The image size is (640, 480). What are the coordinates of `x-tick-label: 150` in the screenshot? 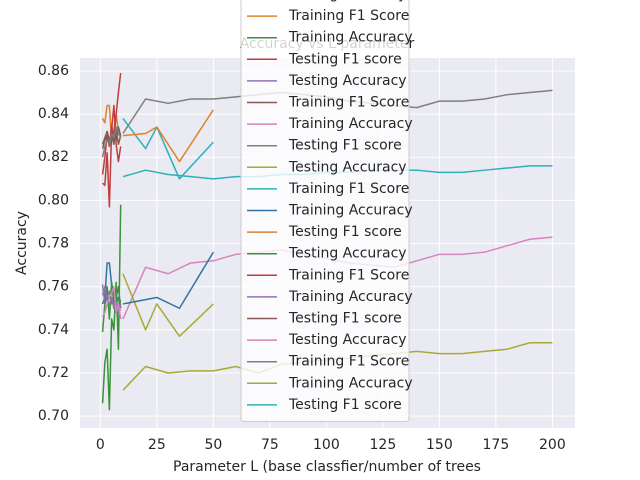 It's located at (439, 445).